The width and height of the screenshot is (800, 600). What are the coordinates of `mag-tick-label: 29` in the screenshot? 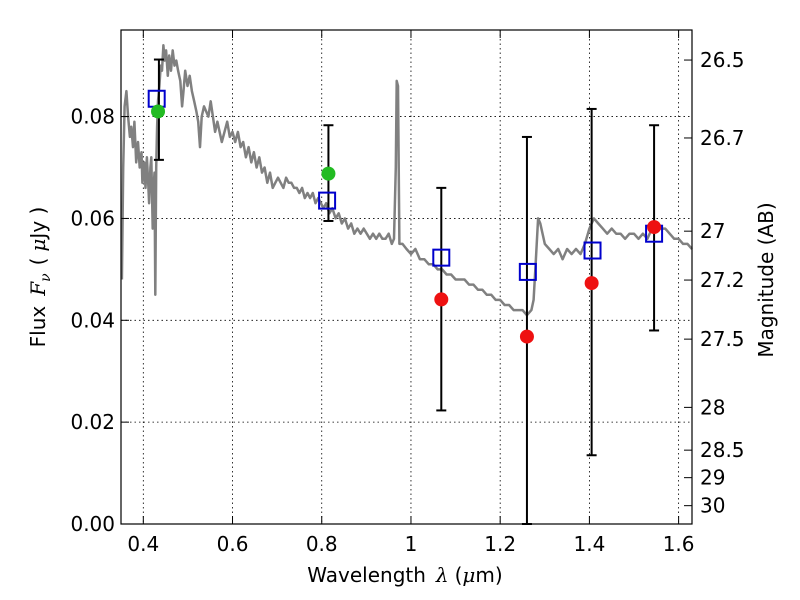 It's located at (712, 478).